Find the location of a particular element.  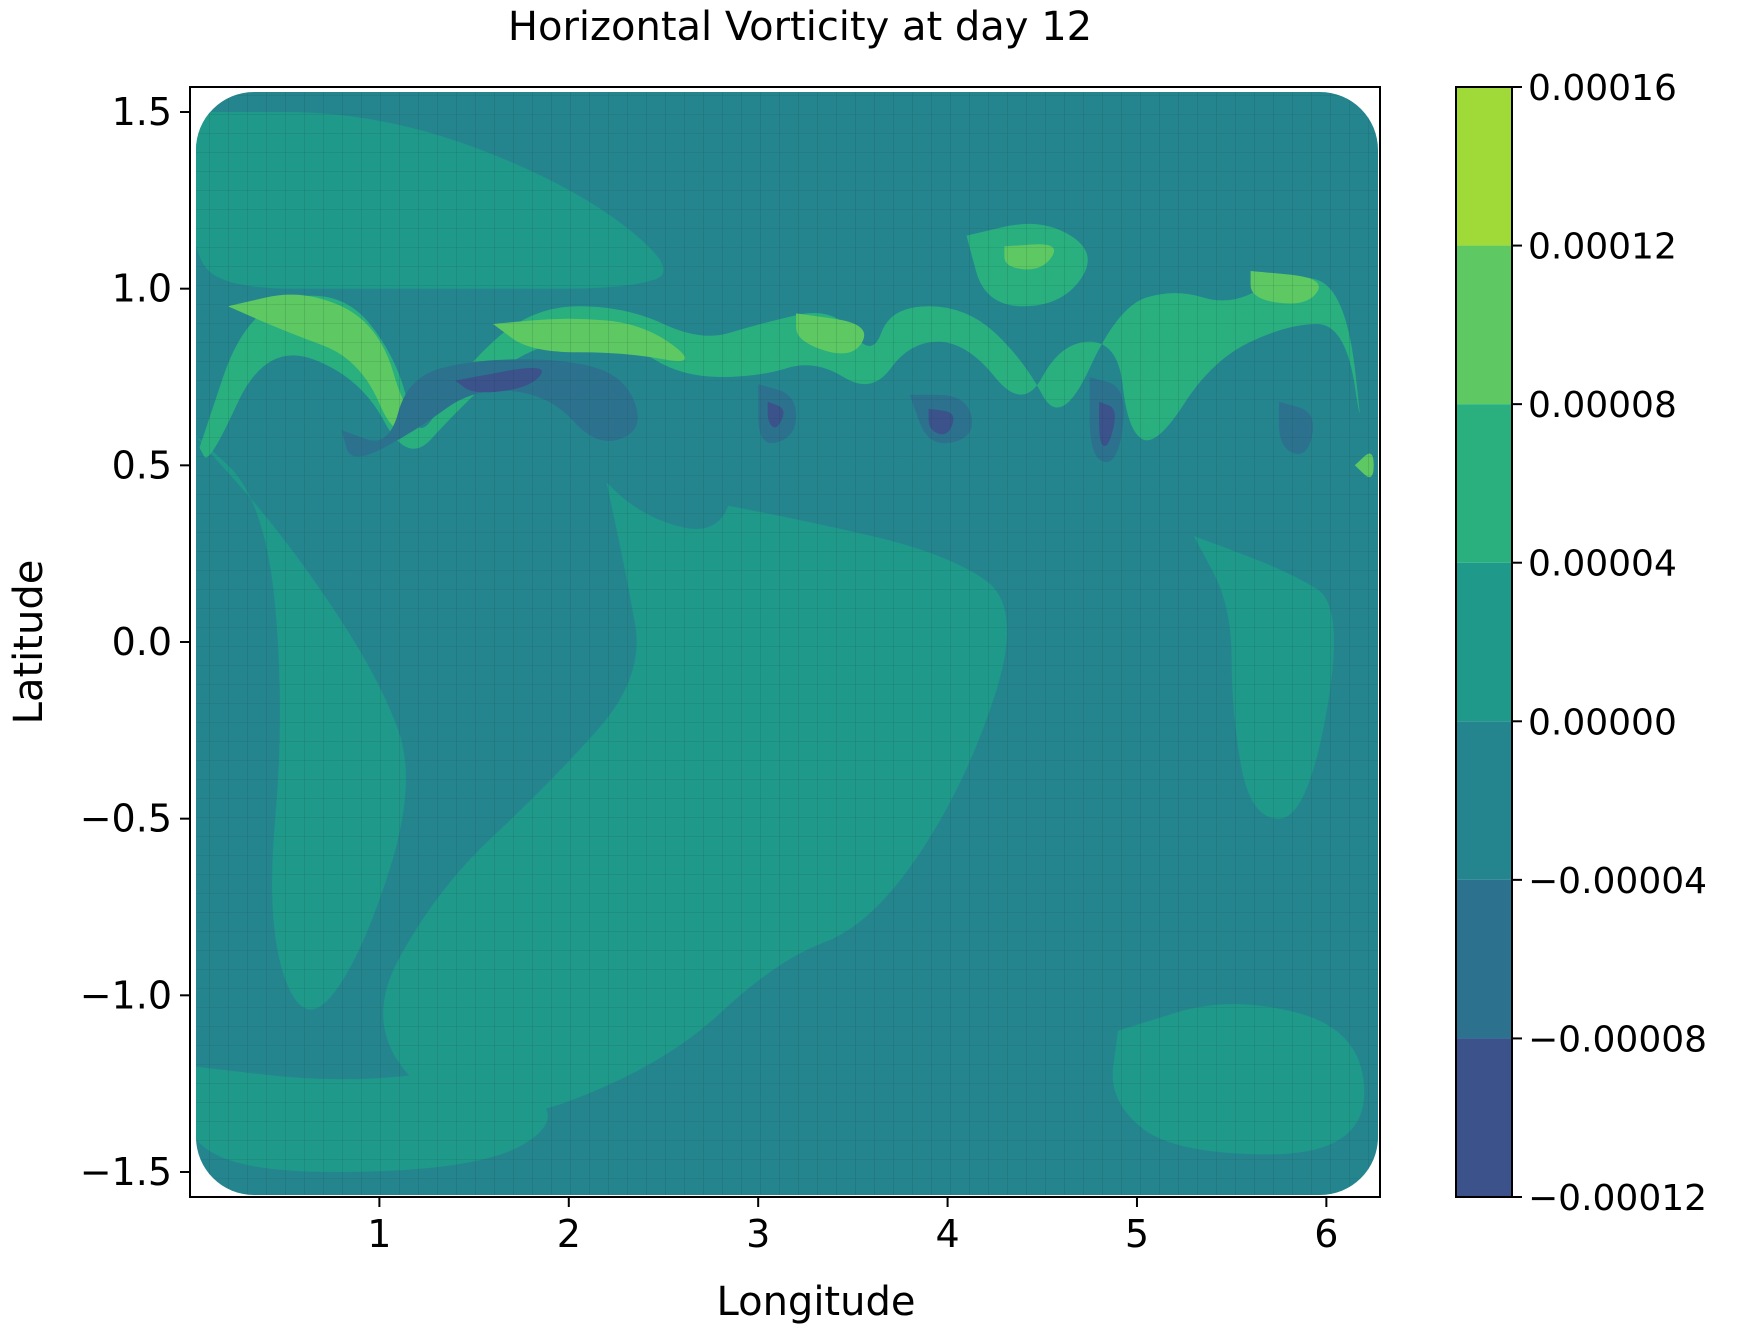

x-axis-label: Longitude is located at coordinates (816, 1302).